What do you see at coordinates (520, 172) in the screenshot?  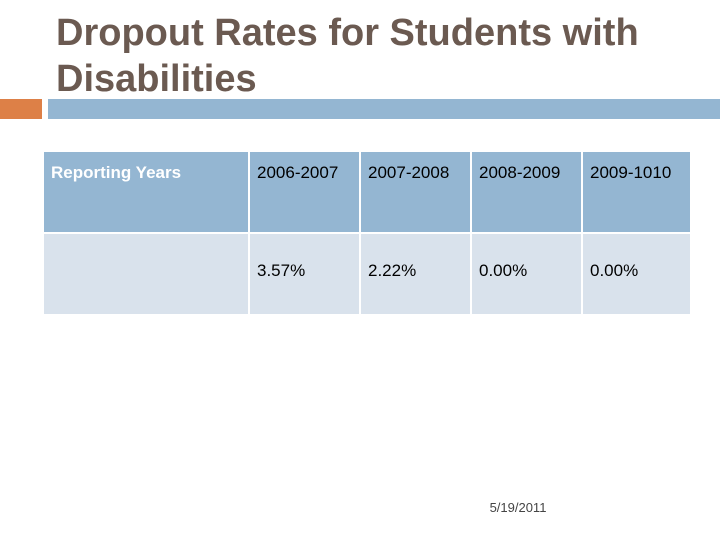 I see `year-label: 2008-2009` at bounding box center [520, 172].